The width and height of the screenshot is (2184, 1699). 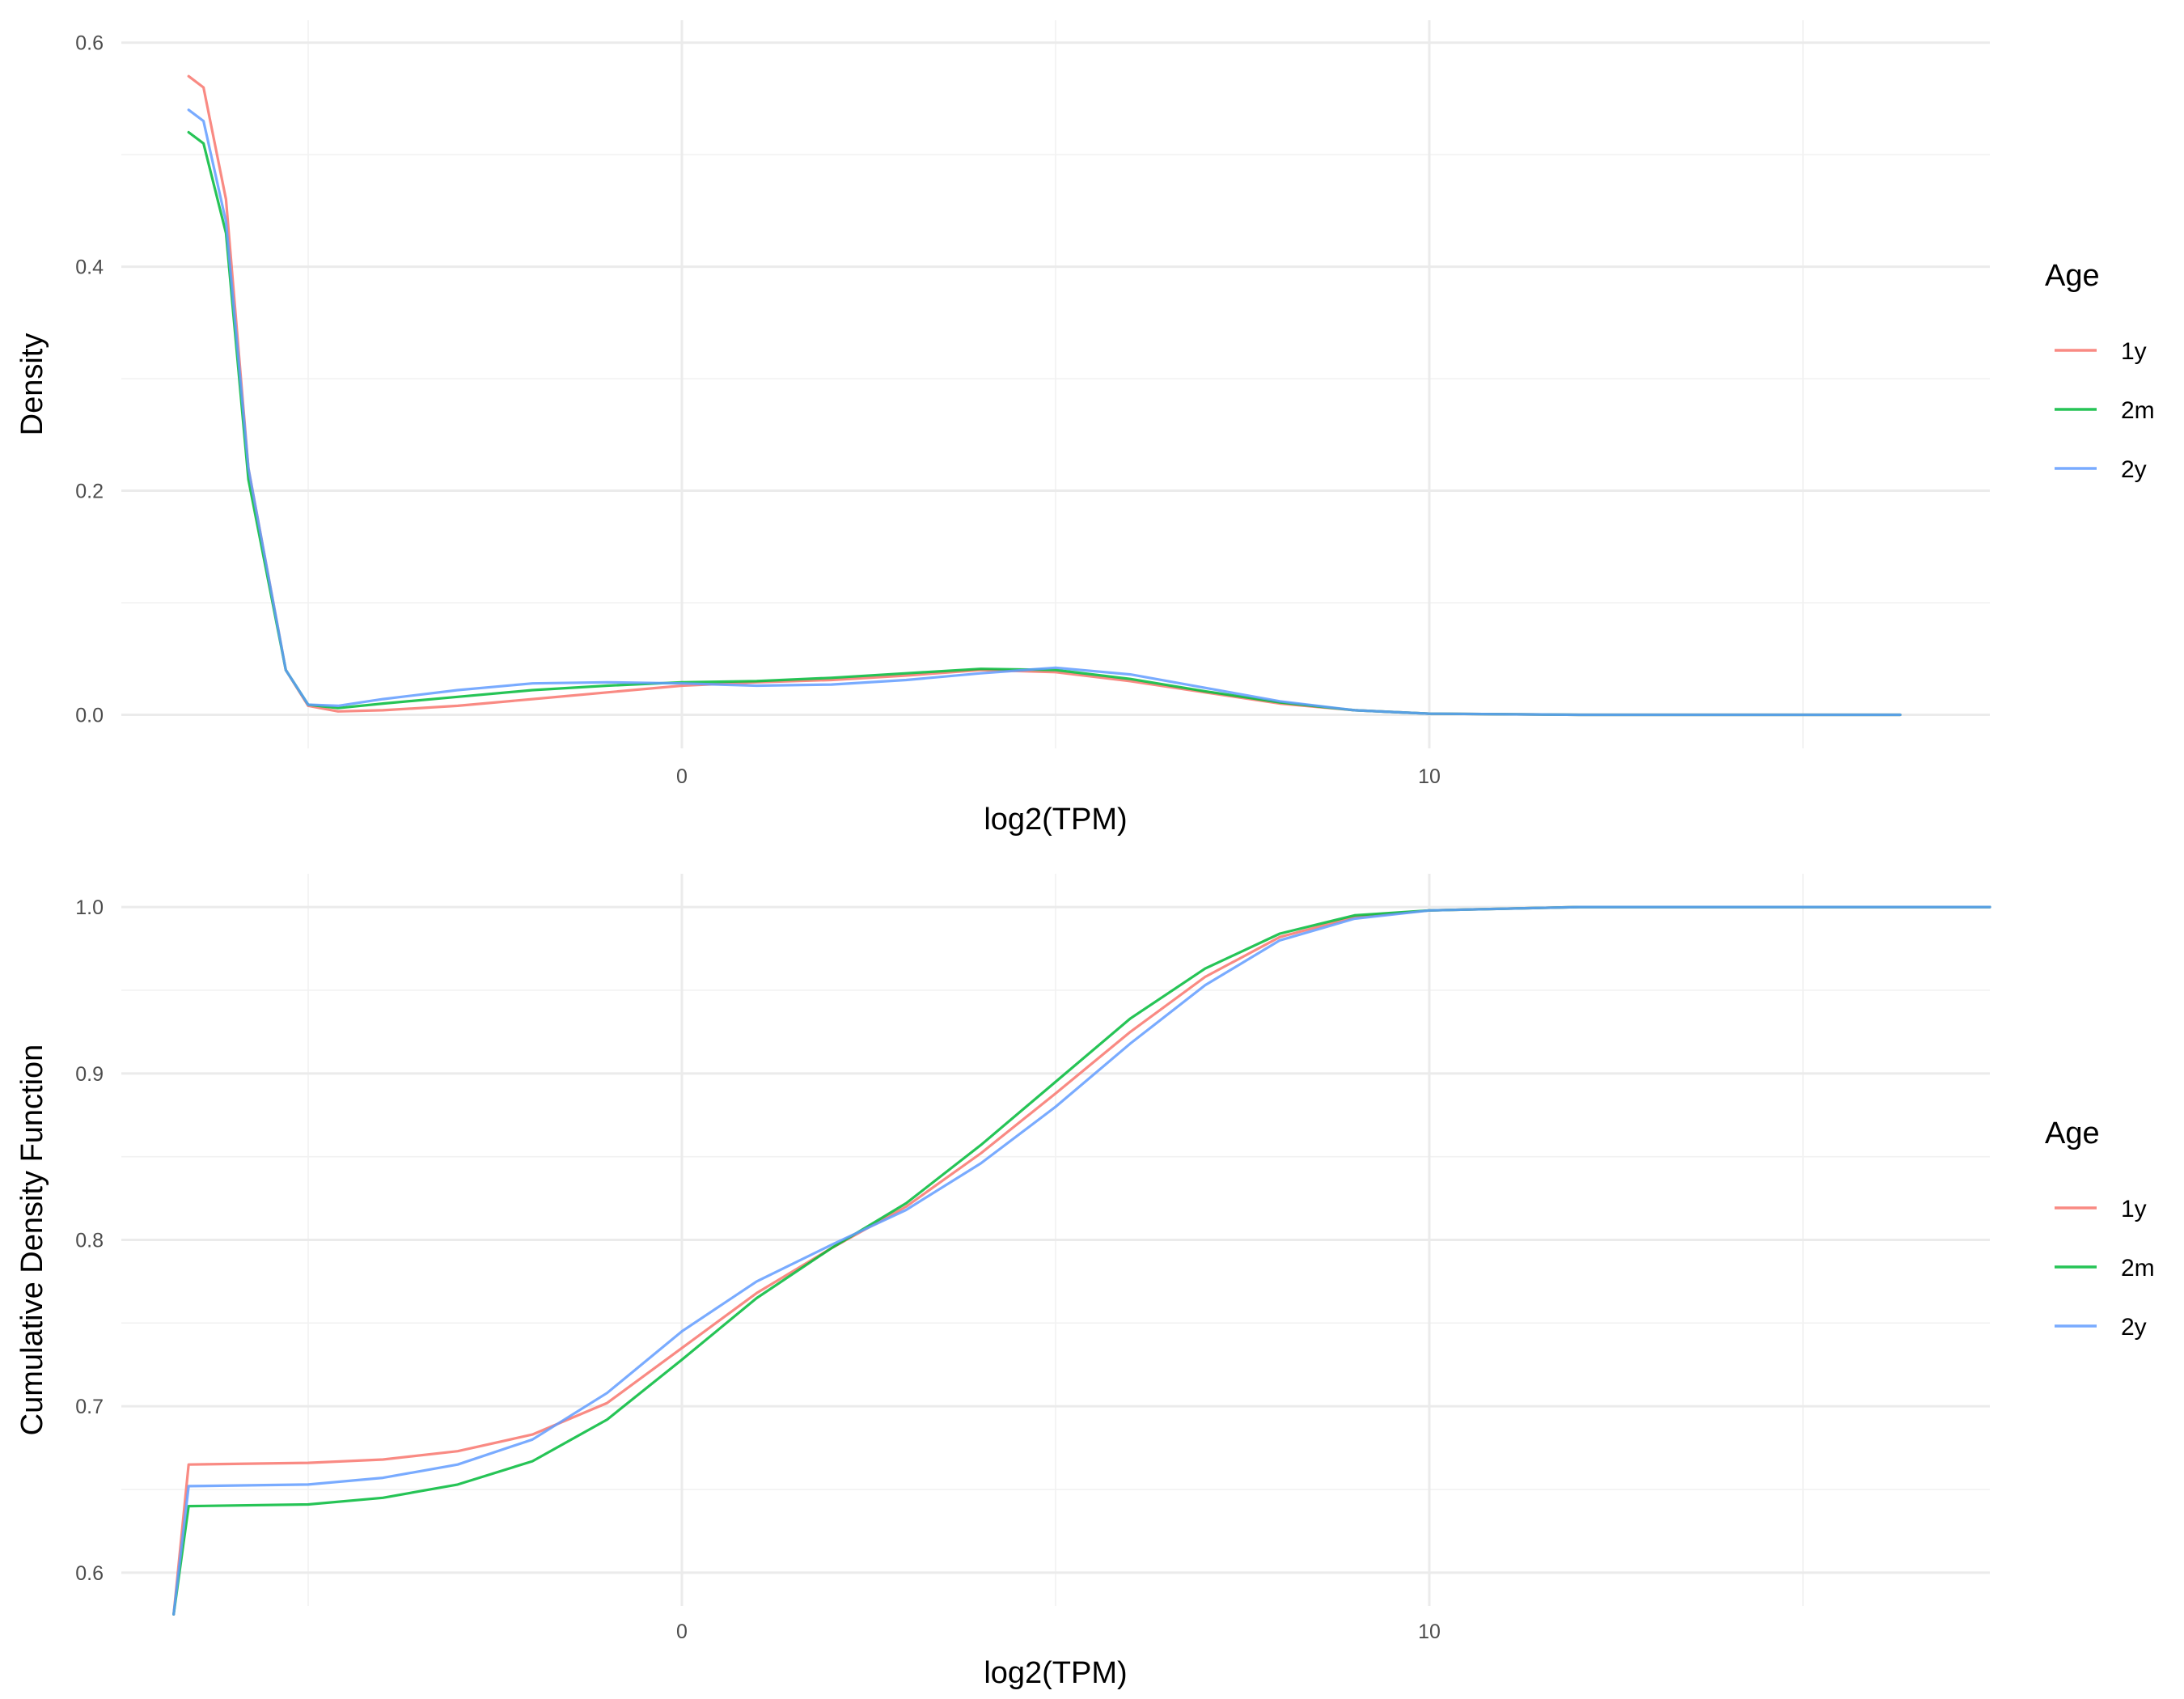 What do you see at coordinates (89, 1407) in the screenshot?
I see `y-tick-label: 0.7` at bounding box center [89, 1407].